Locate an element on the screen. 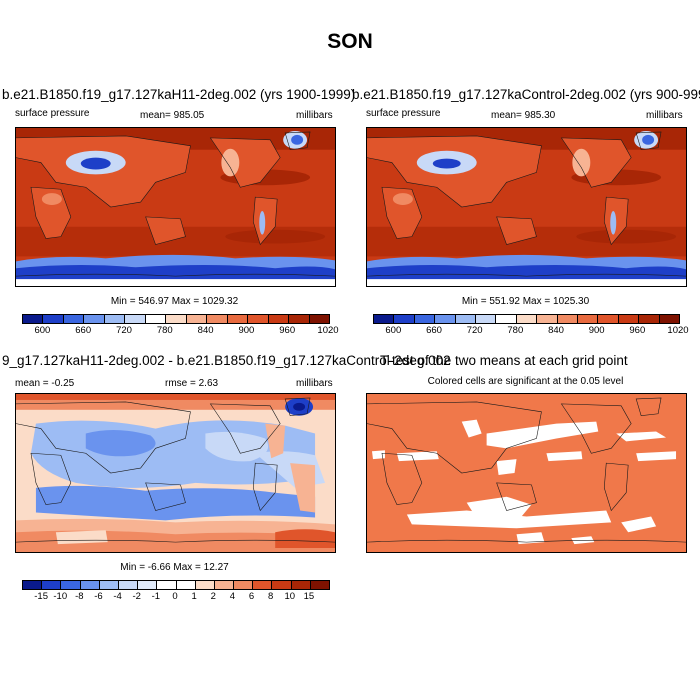  panel3-colorbar-ticks: -15 -10 -8 -6 -4 -2 -1 0 1 2 4 6 8 10 15 is located at coordinates (175, 597).